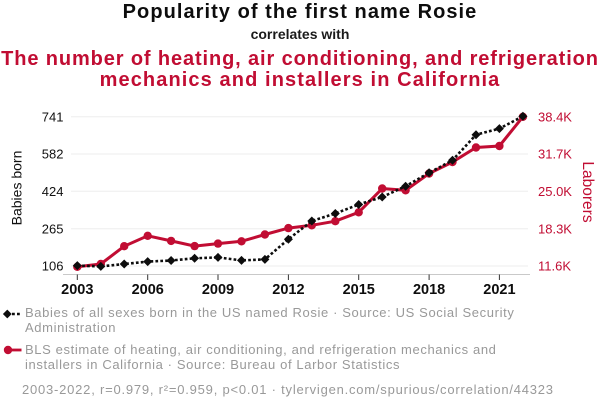 This screenshot has height=414, width=600. Describe the element at coordinates (53, 228) in the screenshot. I see `svg-text: 265` at that location.